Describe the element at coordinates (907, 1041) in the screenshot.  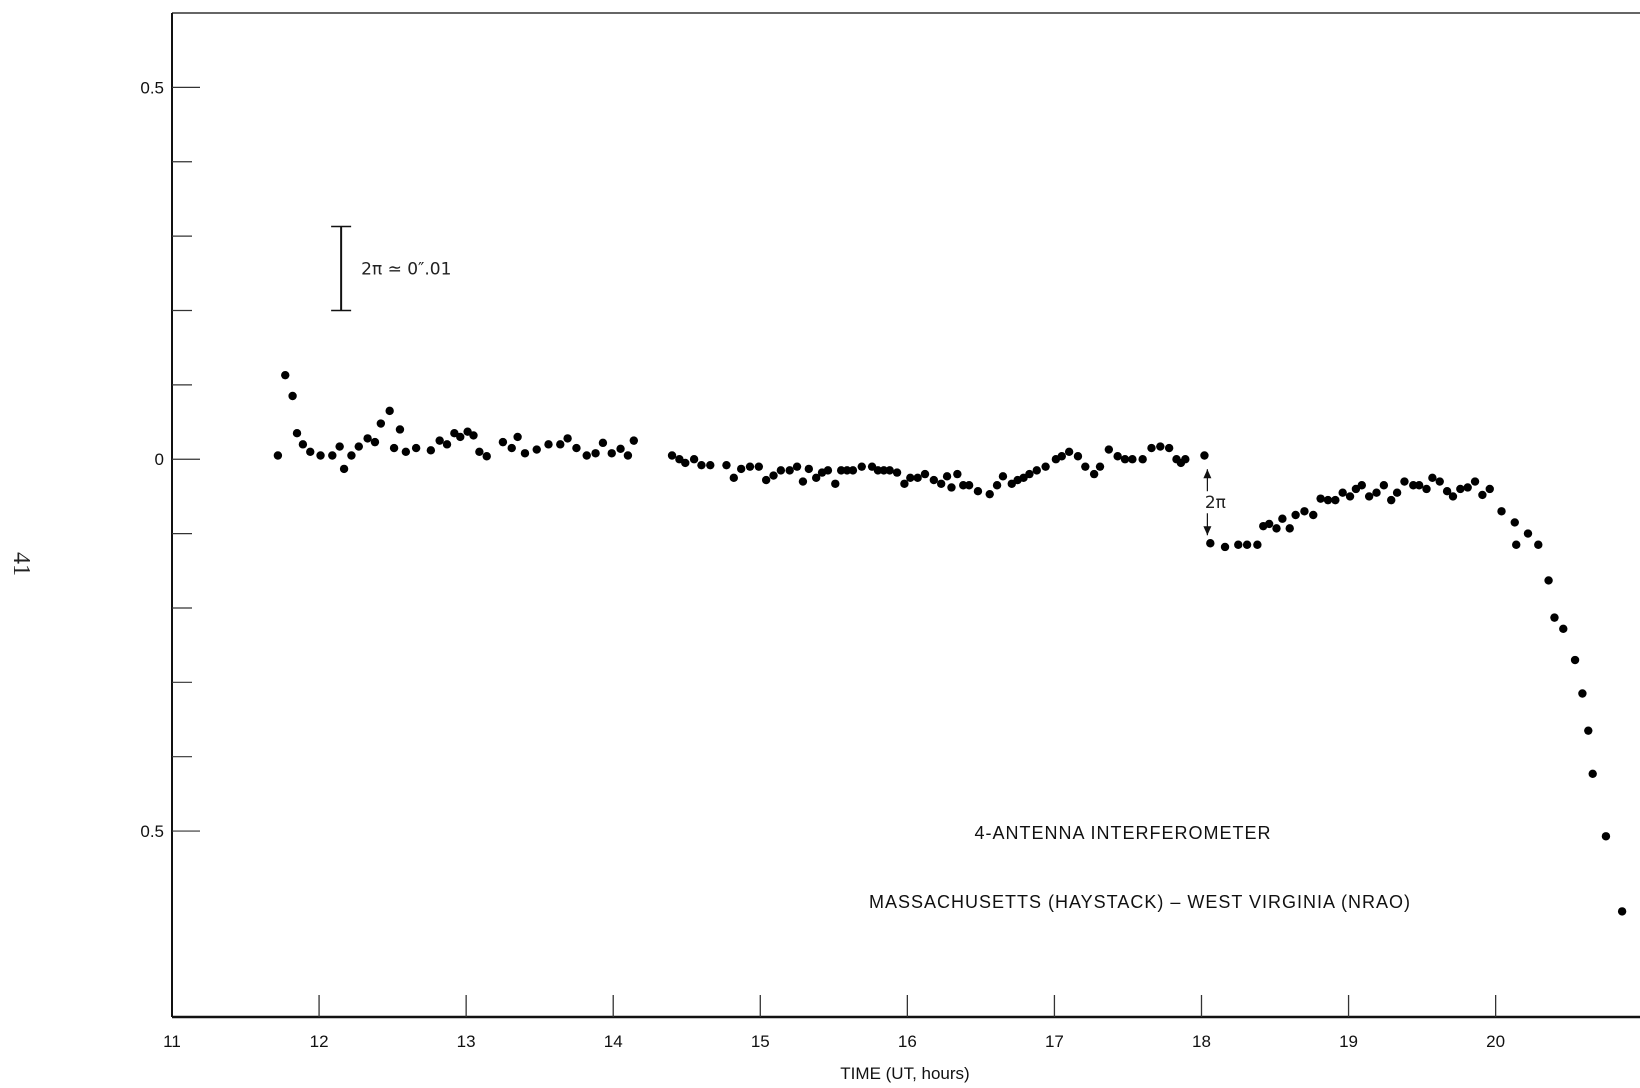
I see `x-tick-label: 16` at that location.